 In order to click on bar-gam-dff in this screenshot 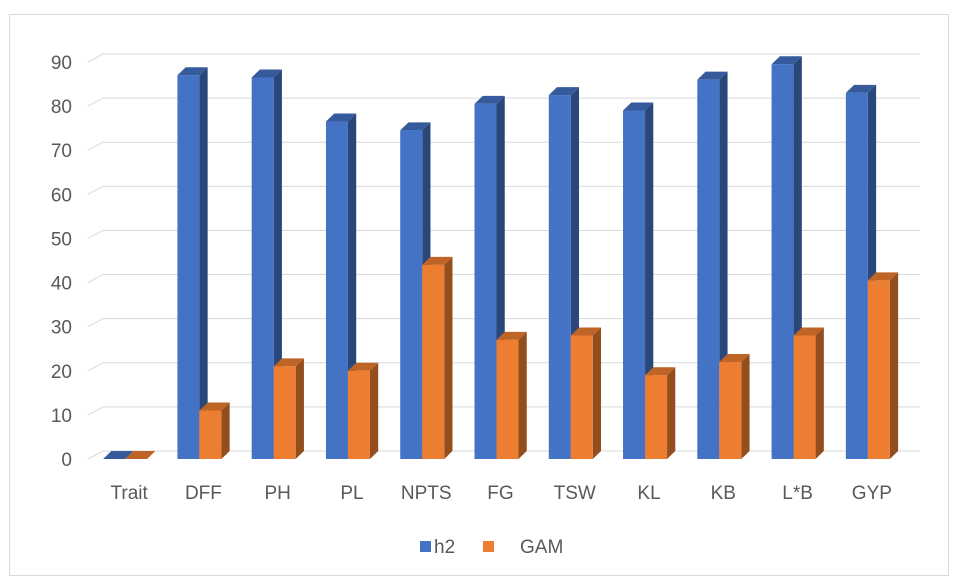, I will do `click(214, 430)`.